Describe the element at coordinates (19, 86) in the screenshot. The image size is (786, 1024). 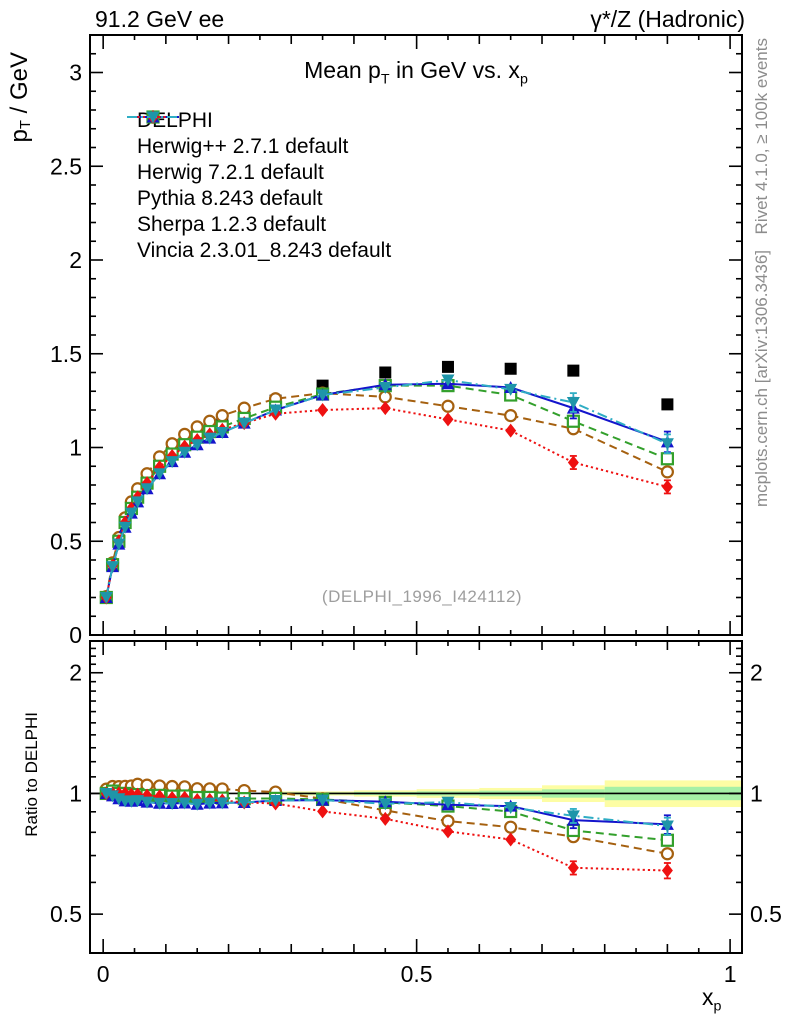
I see `text-part: / GeV` at that location.